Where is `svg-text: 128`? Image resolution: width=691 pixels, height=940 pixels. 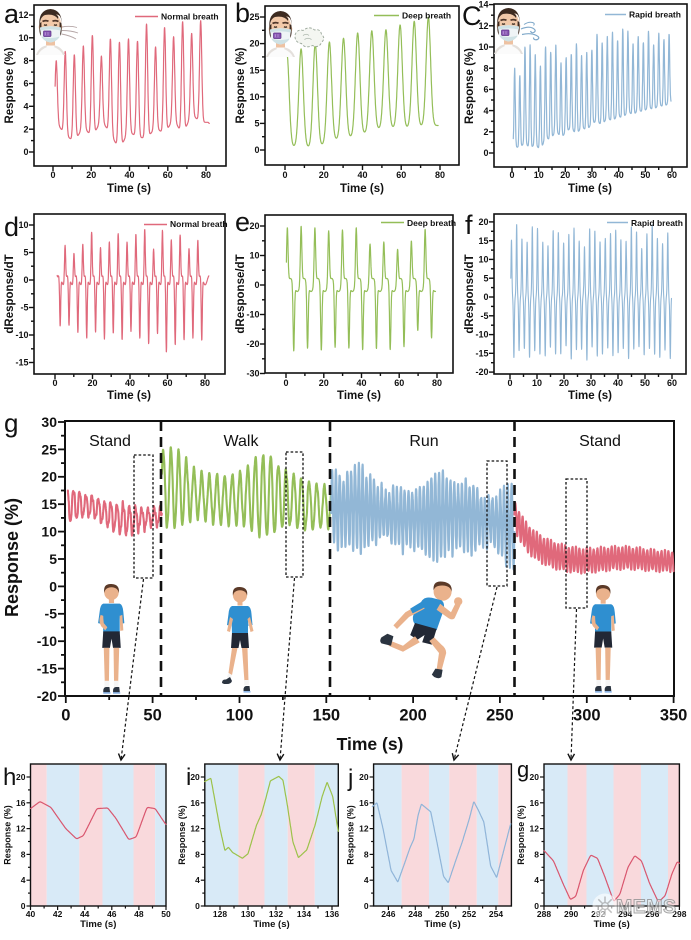 svg-text: 128 is located at coordinates (220, 914).